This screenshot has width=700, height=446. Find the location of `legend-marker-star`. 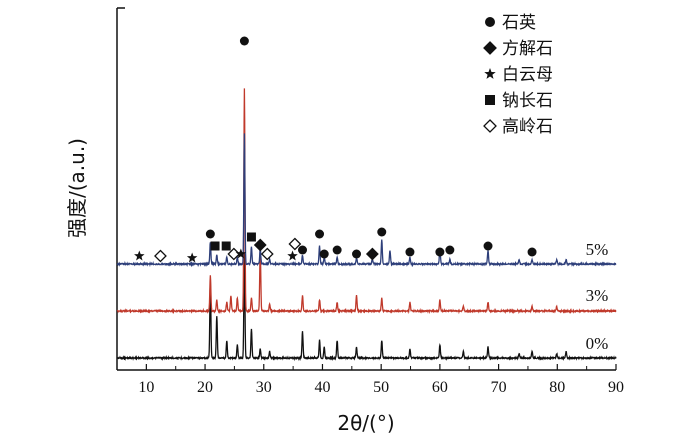

legend-marker-star is located at coordinates (490, 73).